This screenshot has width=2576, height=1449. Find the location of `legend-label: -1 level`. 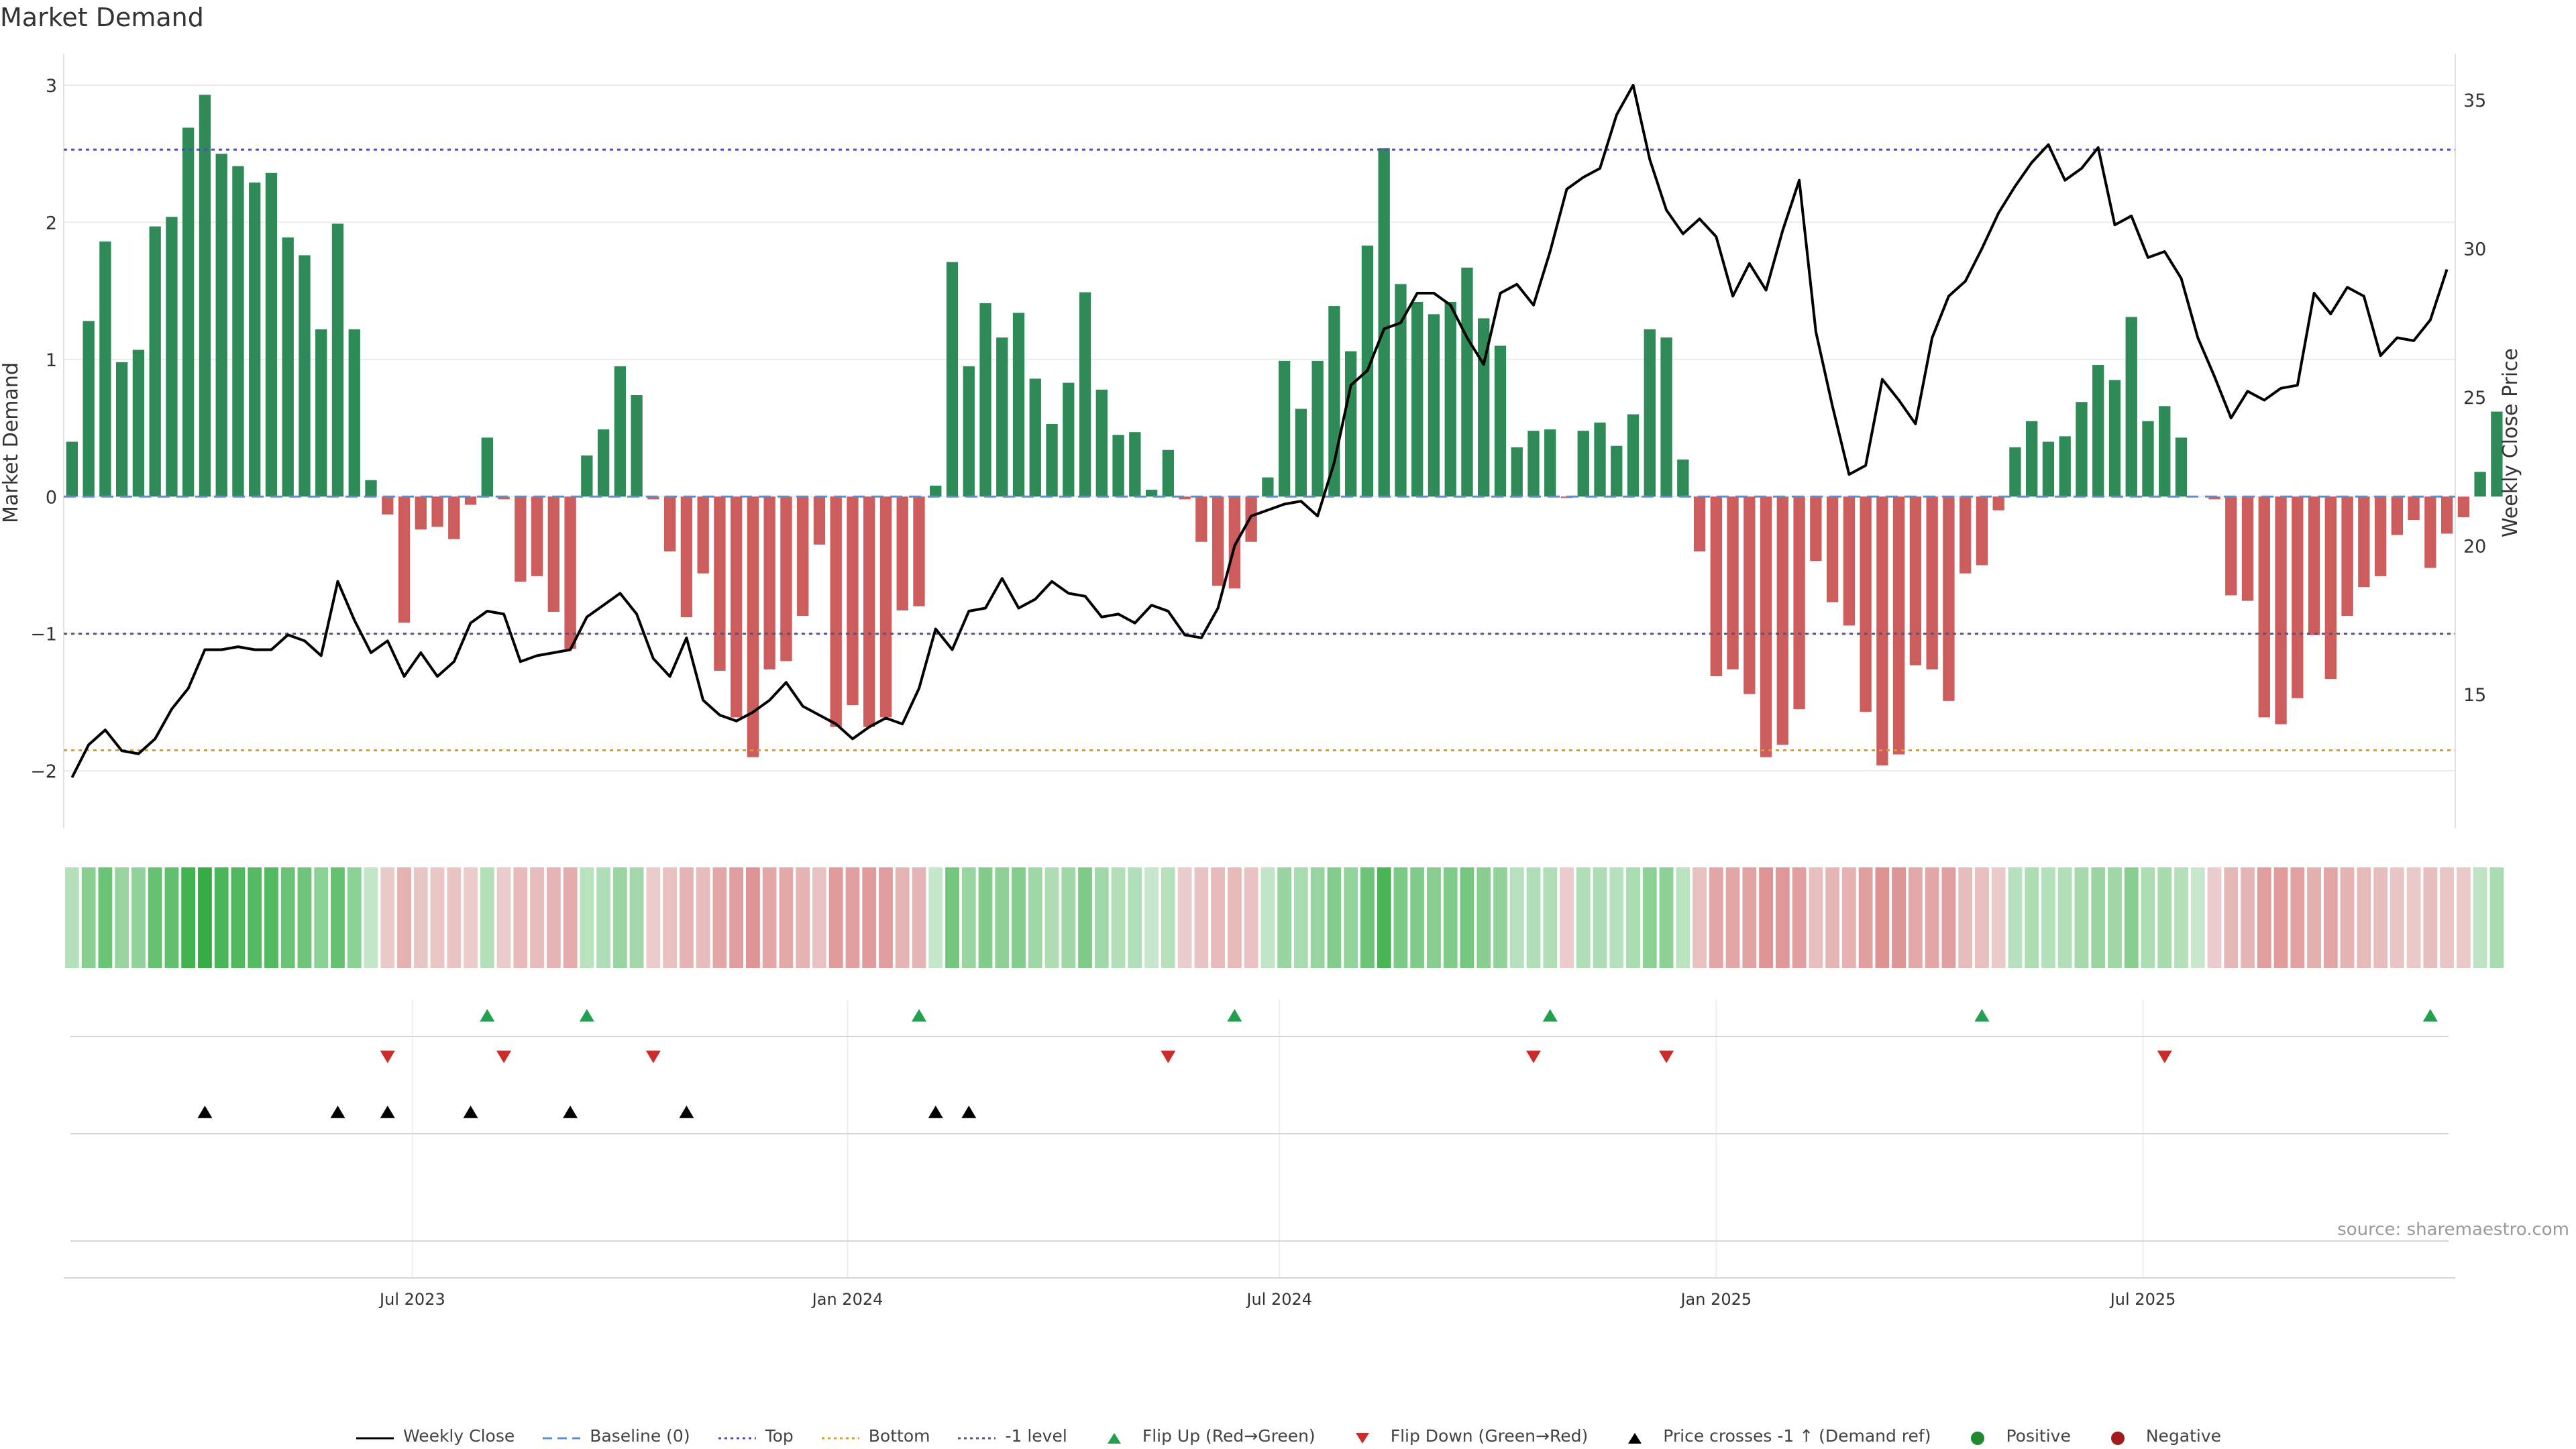

legend-label: -1 level is located at coordinates (1036, 1436).